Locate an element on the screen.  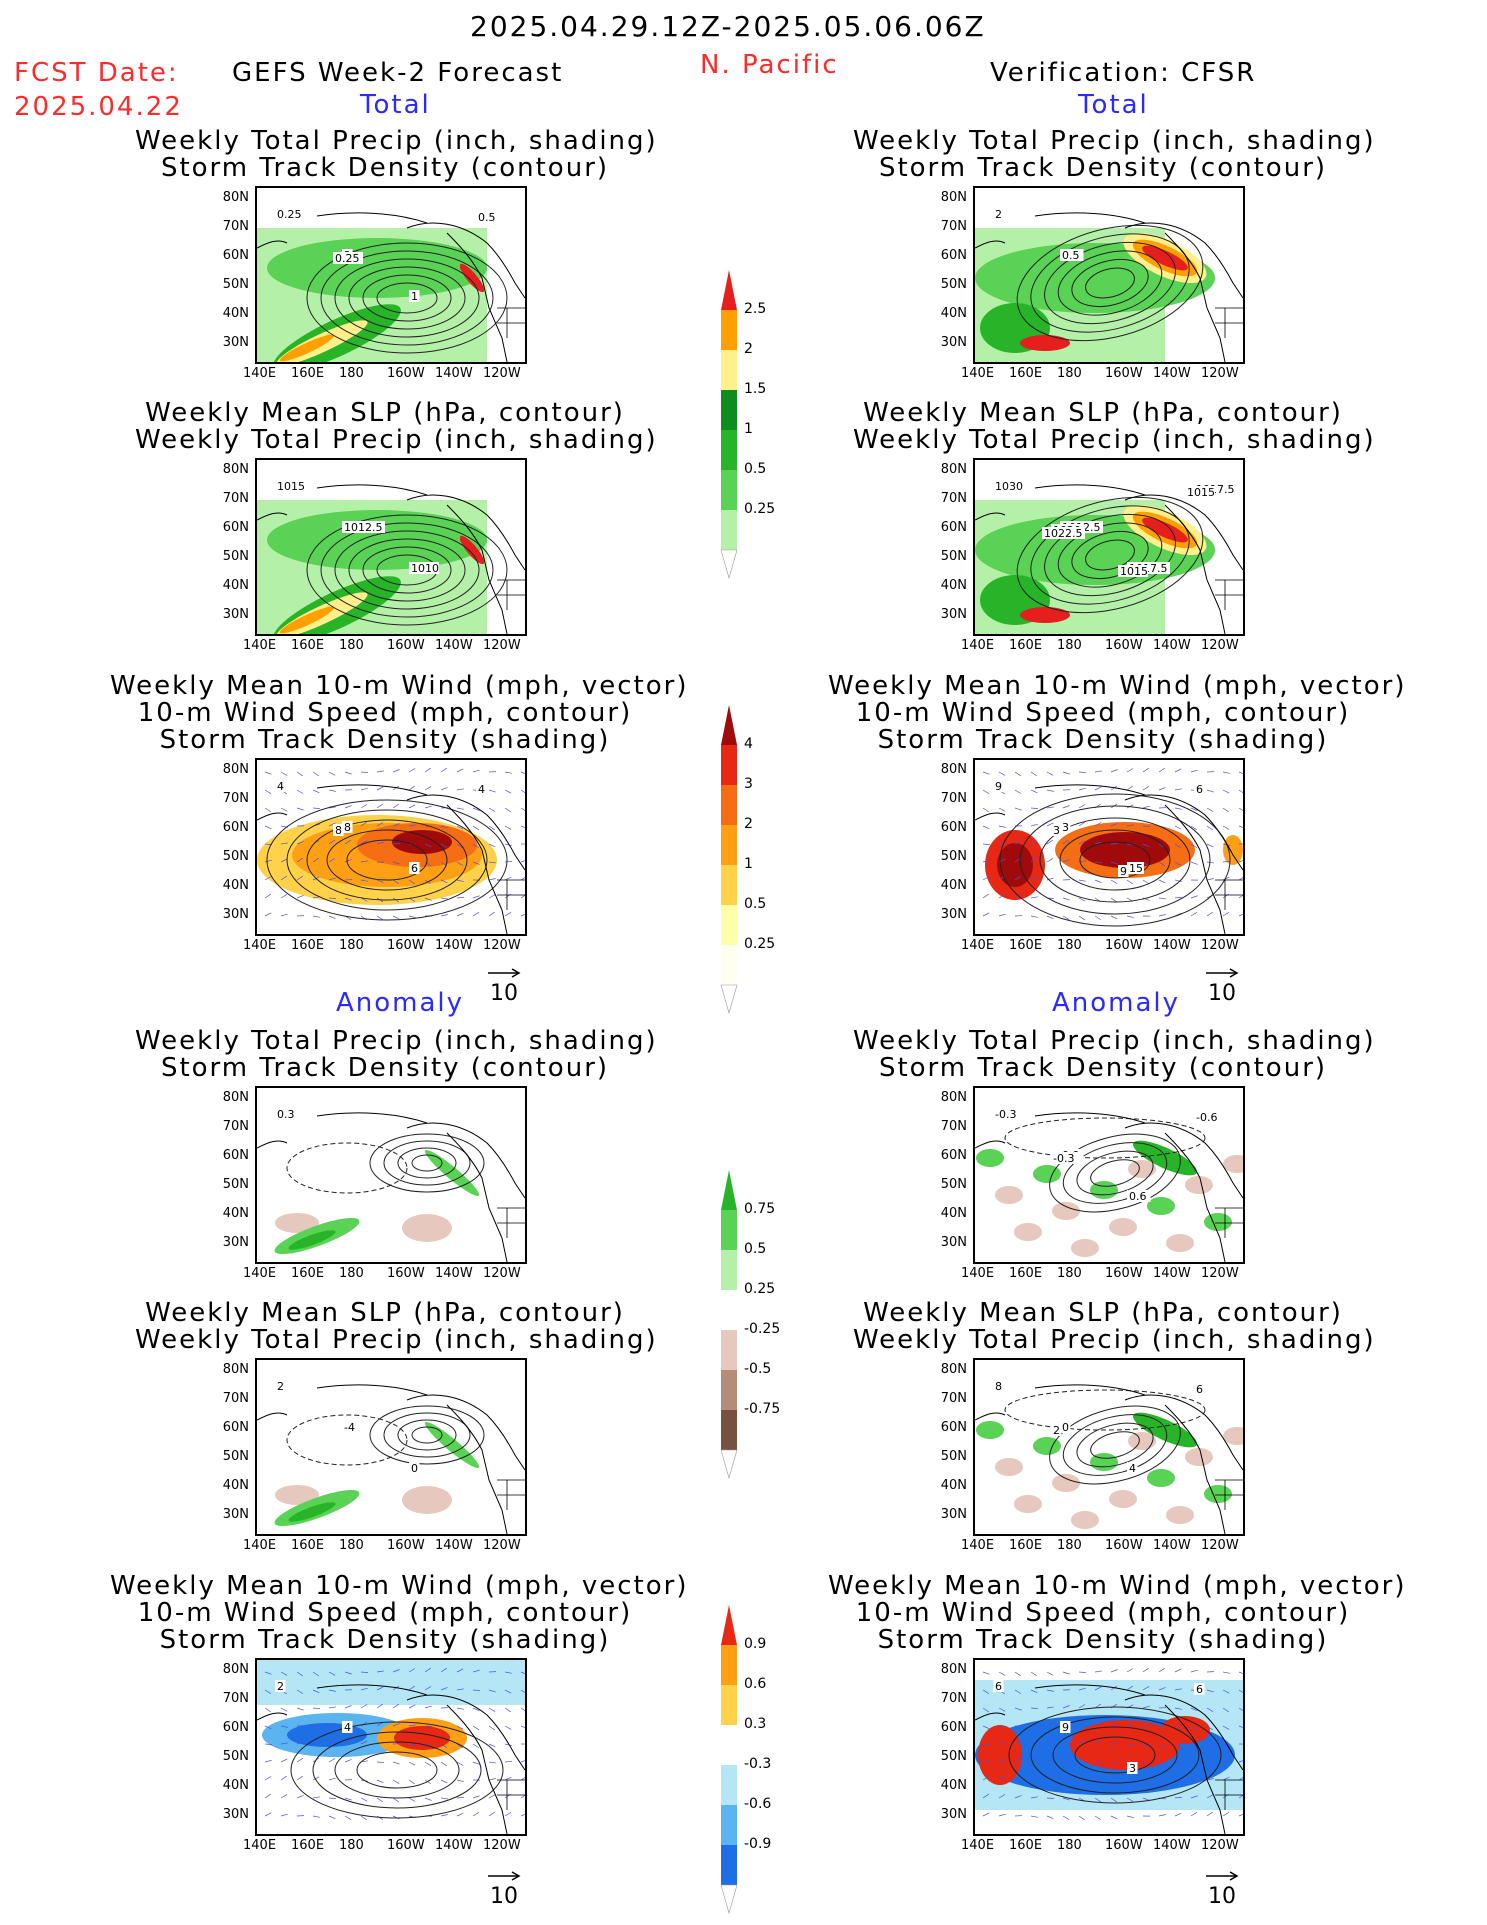
map-canvas: 8 0 4 6 2 is located at coordinates (1109, 1457).